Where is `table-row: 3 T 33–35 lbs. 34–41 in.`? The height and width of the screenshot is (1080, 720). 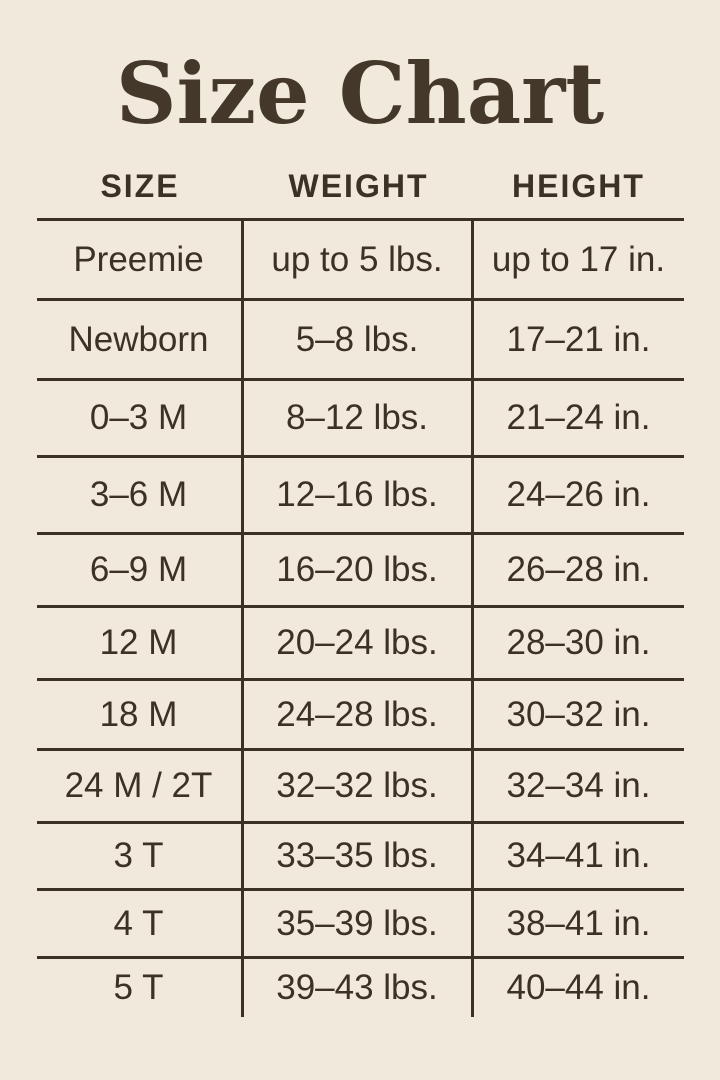 table-row: 3 T 33–35 lbs. 34–41 in. is located at coordinates (360, 854).